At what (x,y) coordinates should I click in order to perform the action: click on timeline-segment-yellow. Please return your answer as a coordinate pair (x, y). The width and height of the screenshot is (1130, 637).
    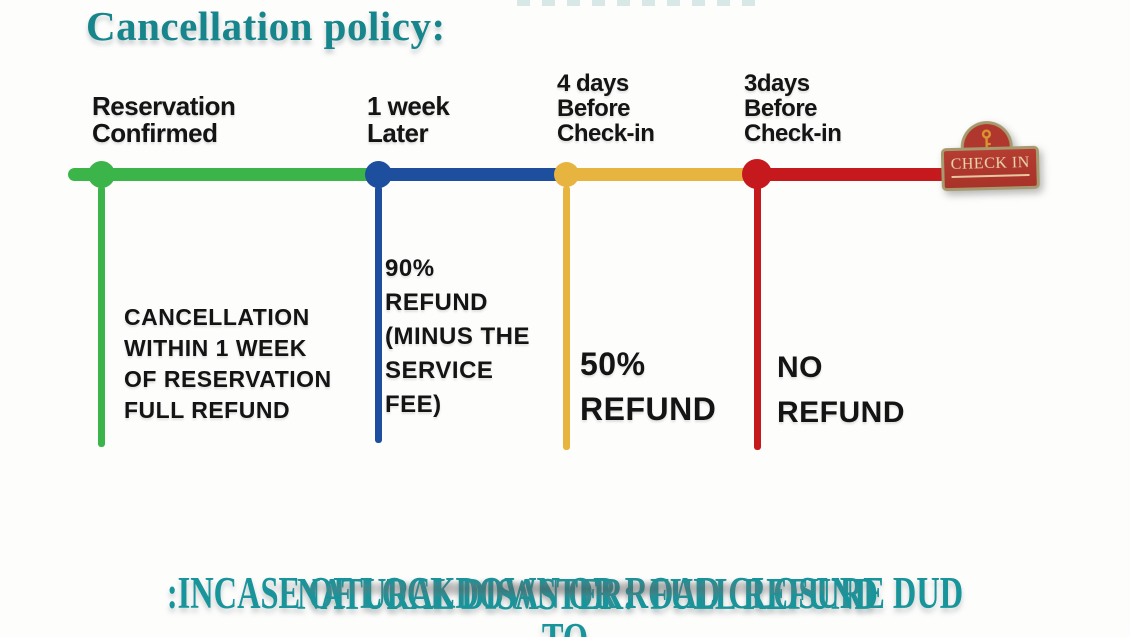
    Looking at the image, I should click on (661, 174).